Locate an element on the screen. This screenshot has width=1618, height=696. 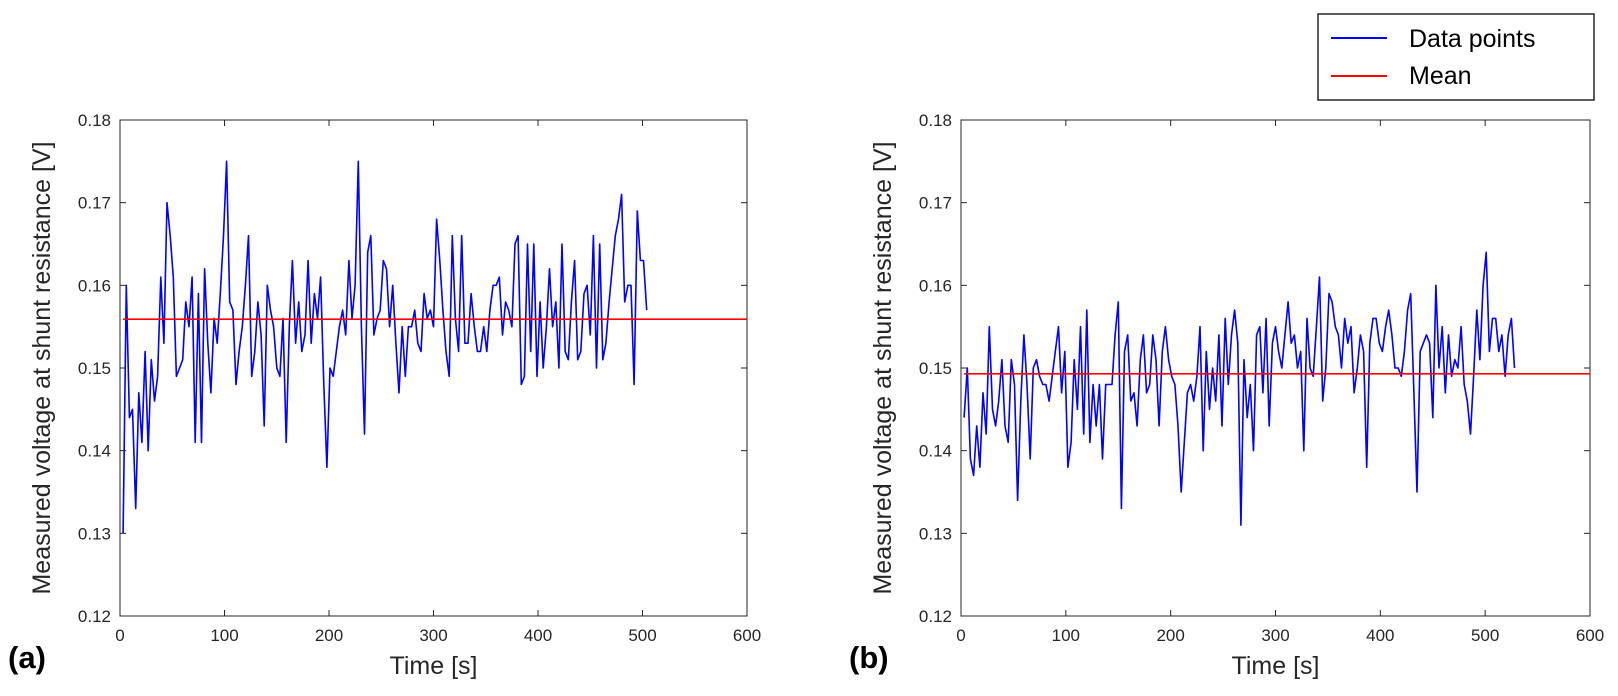
a-y-tick-label: 0.15 is located at coordinates (94, 368).